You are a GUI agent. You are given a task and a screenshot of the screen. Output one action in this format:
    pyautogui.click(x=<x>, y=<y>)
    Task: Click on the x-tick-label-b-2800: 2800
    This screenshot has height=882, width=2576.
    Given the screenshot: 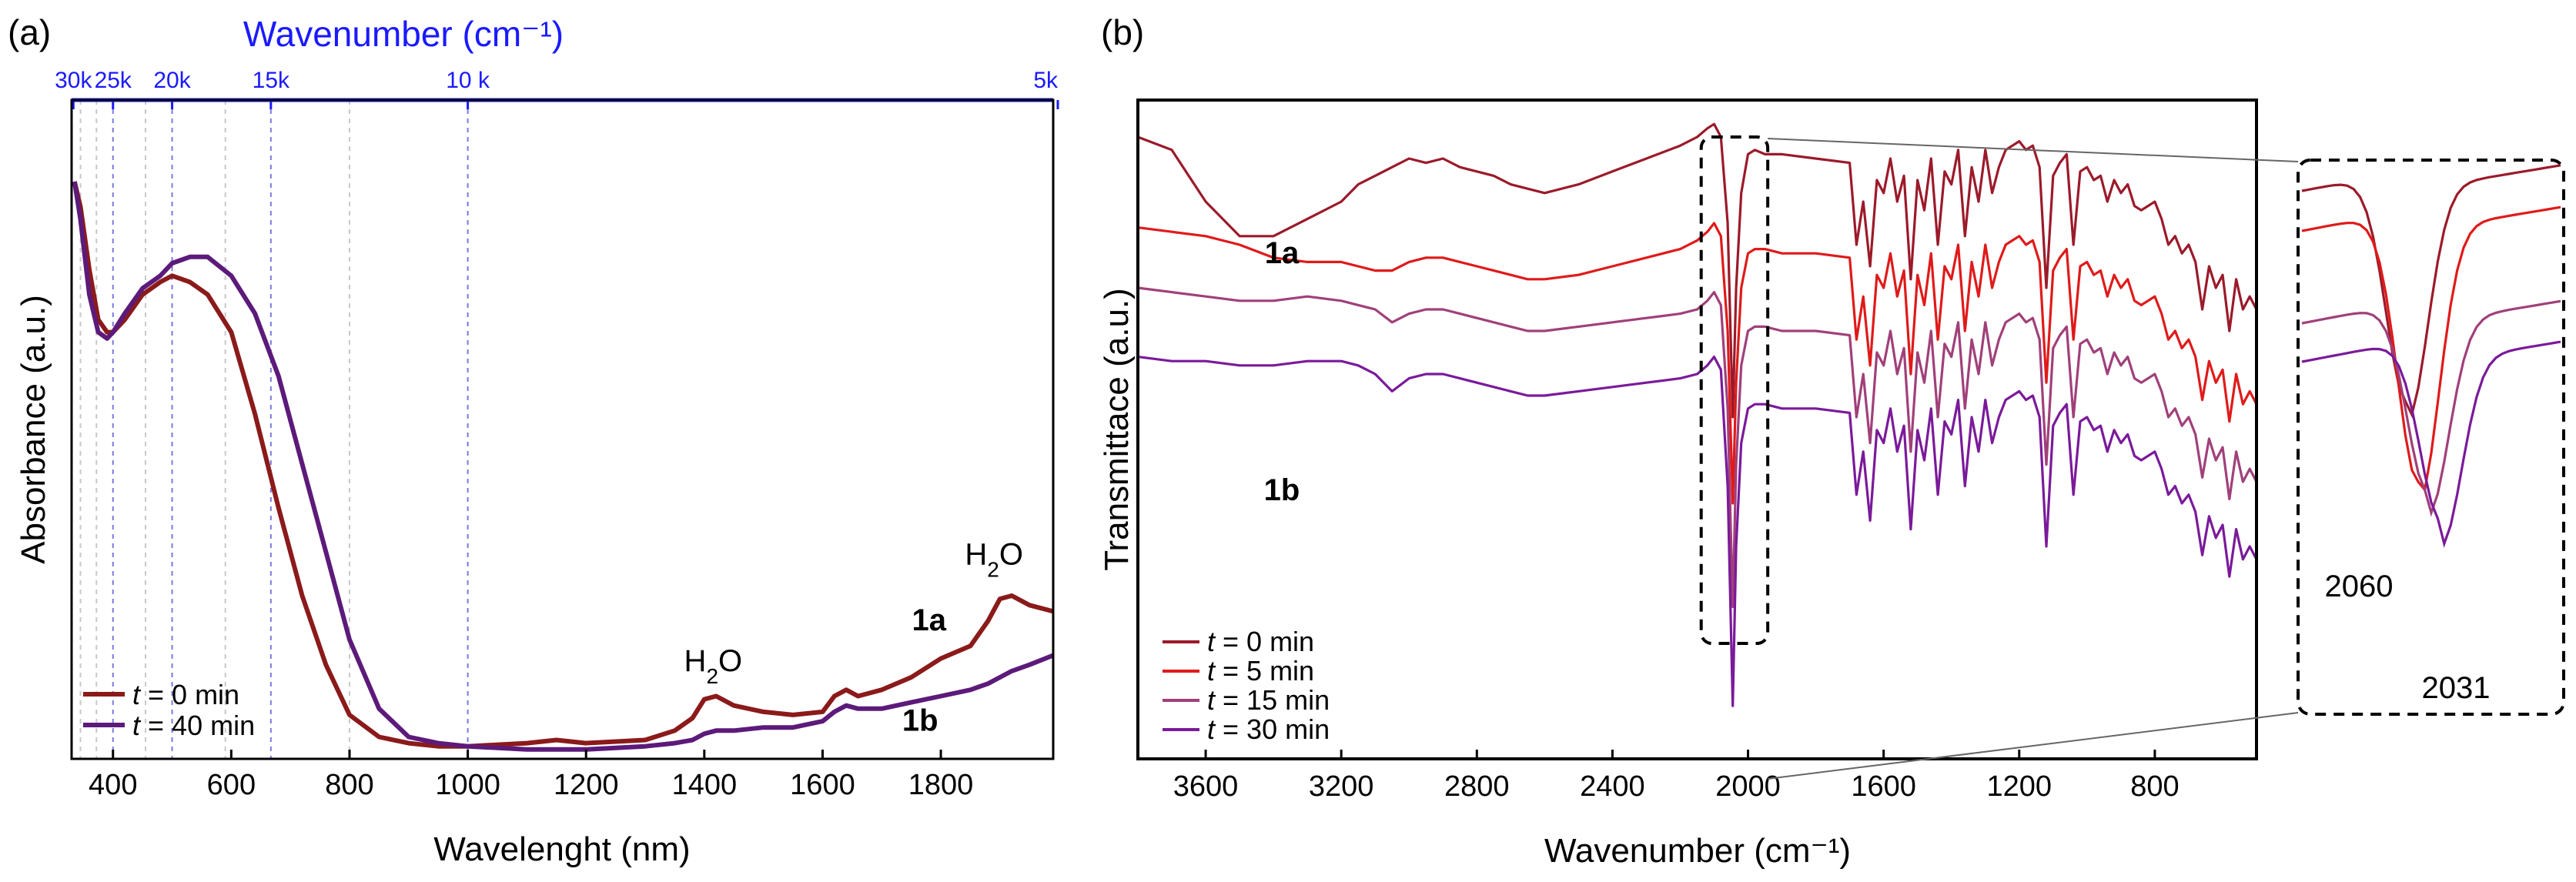 What is the action you would take?
    pyautogui.click(x=1477, y=787)
    